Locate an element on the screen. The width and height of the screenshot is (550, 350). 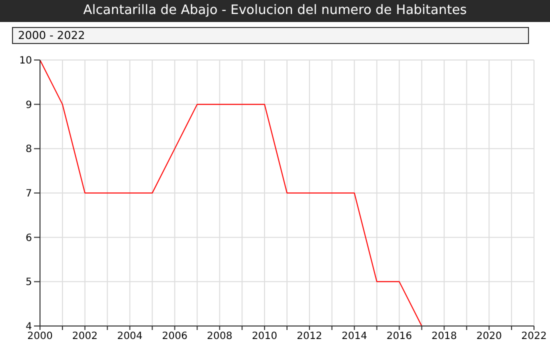
x-tick-label: 2010 is located at coordinates (265, 336).